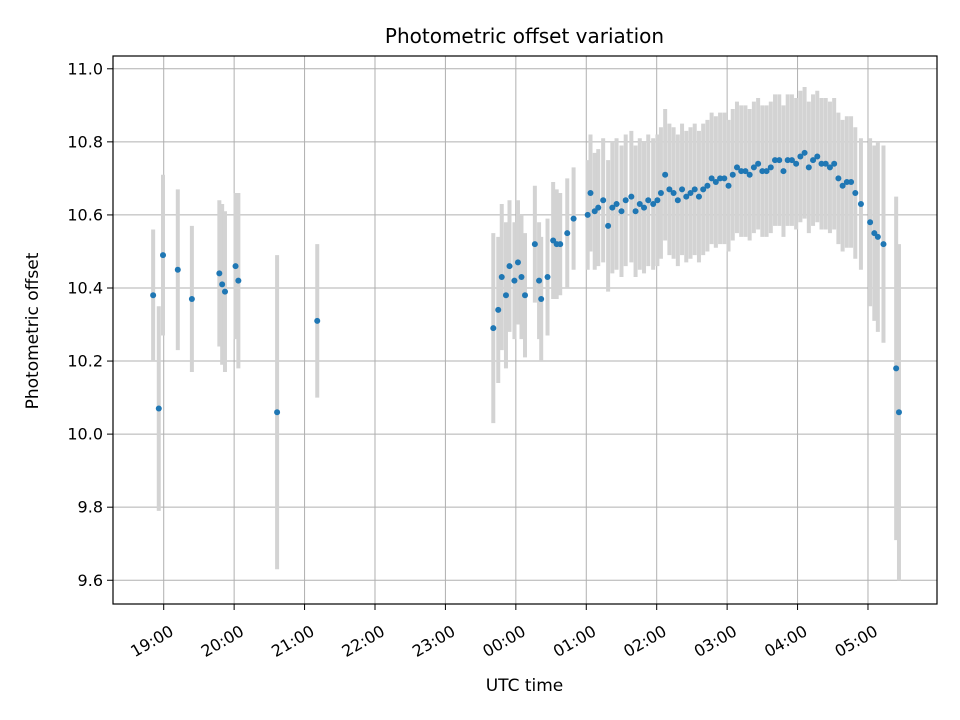  I want to click on chart-title: Photometric offset variation, so click(524, 36).